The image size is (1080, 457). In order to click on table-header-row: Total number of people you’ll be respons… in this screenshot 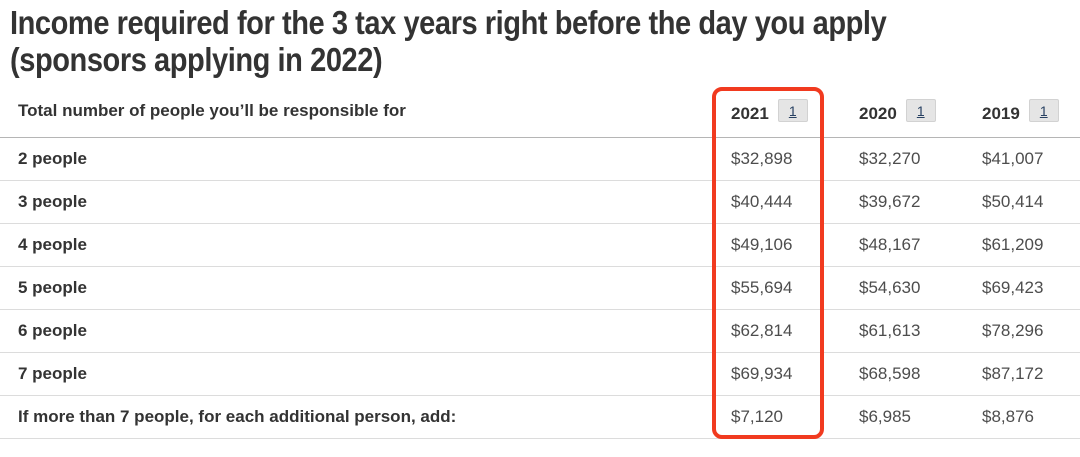, I will do `click(540, 112)`.